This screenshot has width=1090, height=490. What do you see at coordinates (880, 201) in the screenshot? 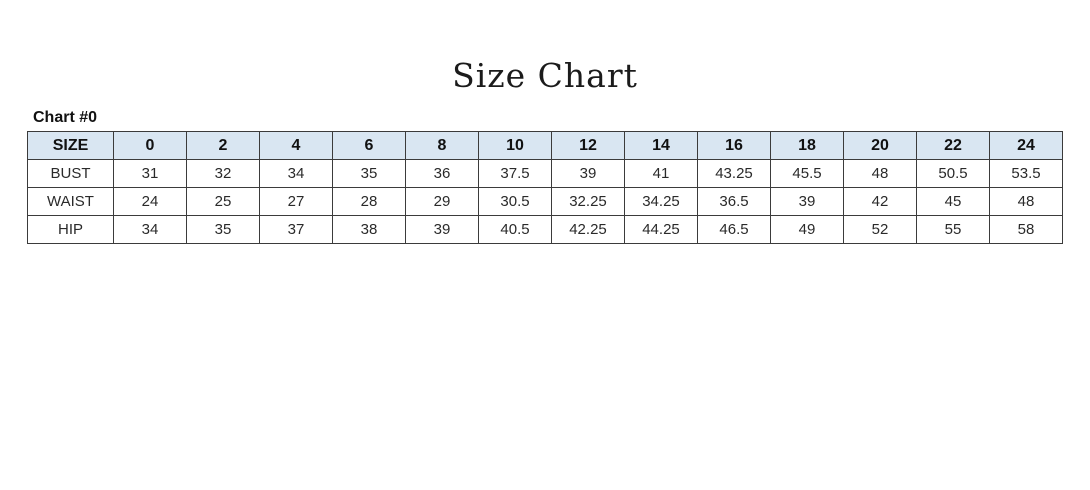
I see `measurement-cell: 42` at bounding box center [880, 201].